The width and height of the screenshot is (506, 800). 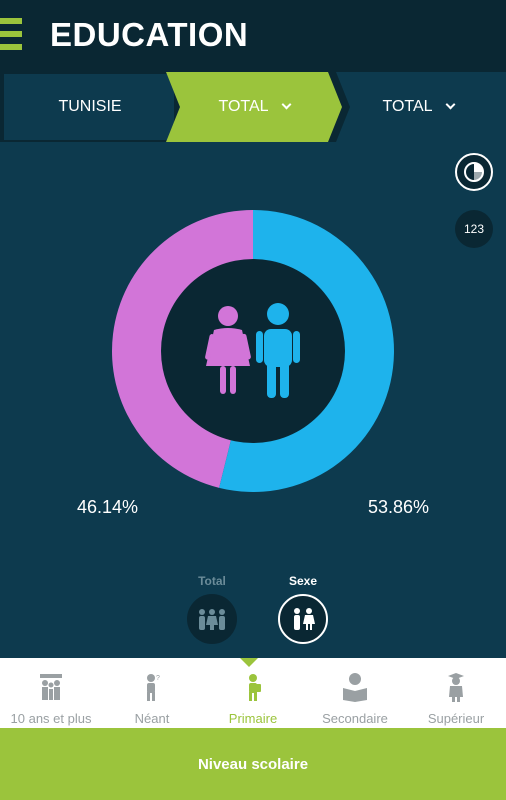 I want to click on level-superieur: Supérieur, so click(x=455, y=693).